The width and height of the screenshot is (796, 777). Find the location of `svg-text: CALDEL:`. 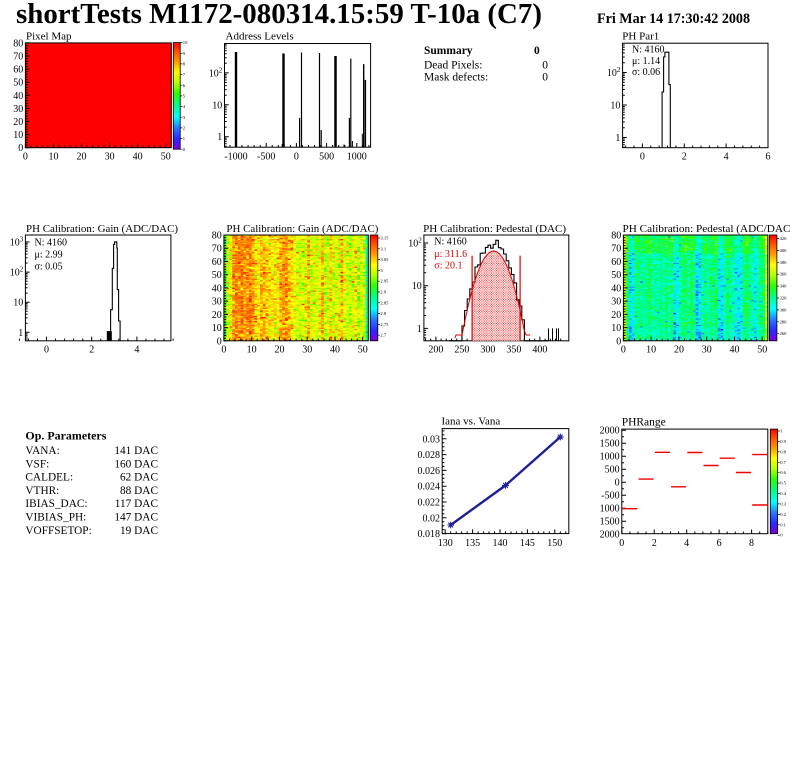

svg-text: CALDEL: is located at coordinates (49, 478).